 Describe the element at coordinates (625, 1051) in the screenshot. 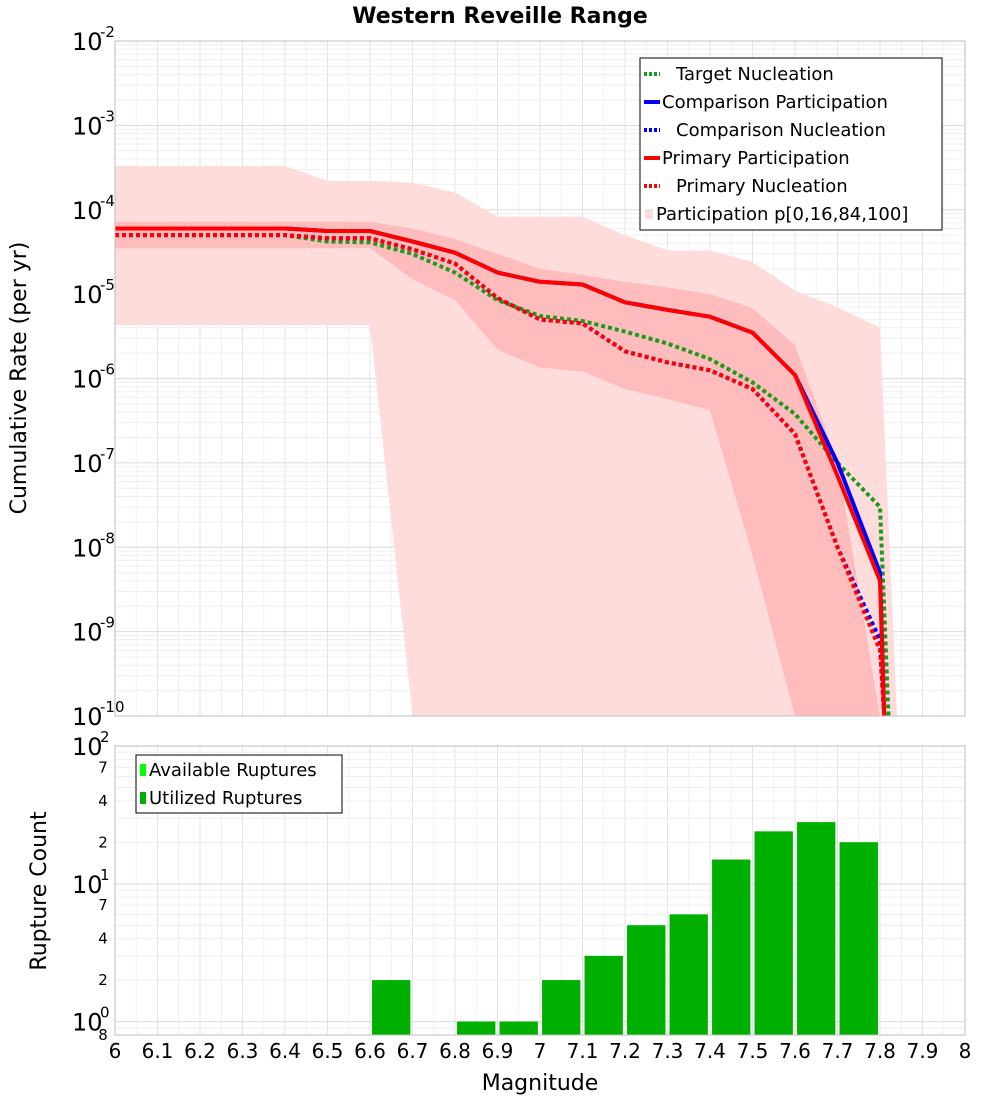

I see `x-tick-label: 7.2` at that location.